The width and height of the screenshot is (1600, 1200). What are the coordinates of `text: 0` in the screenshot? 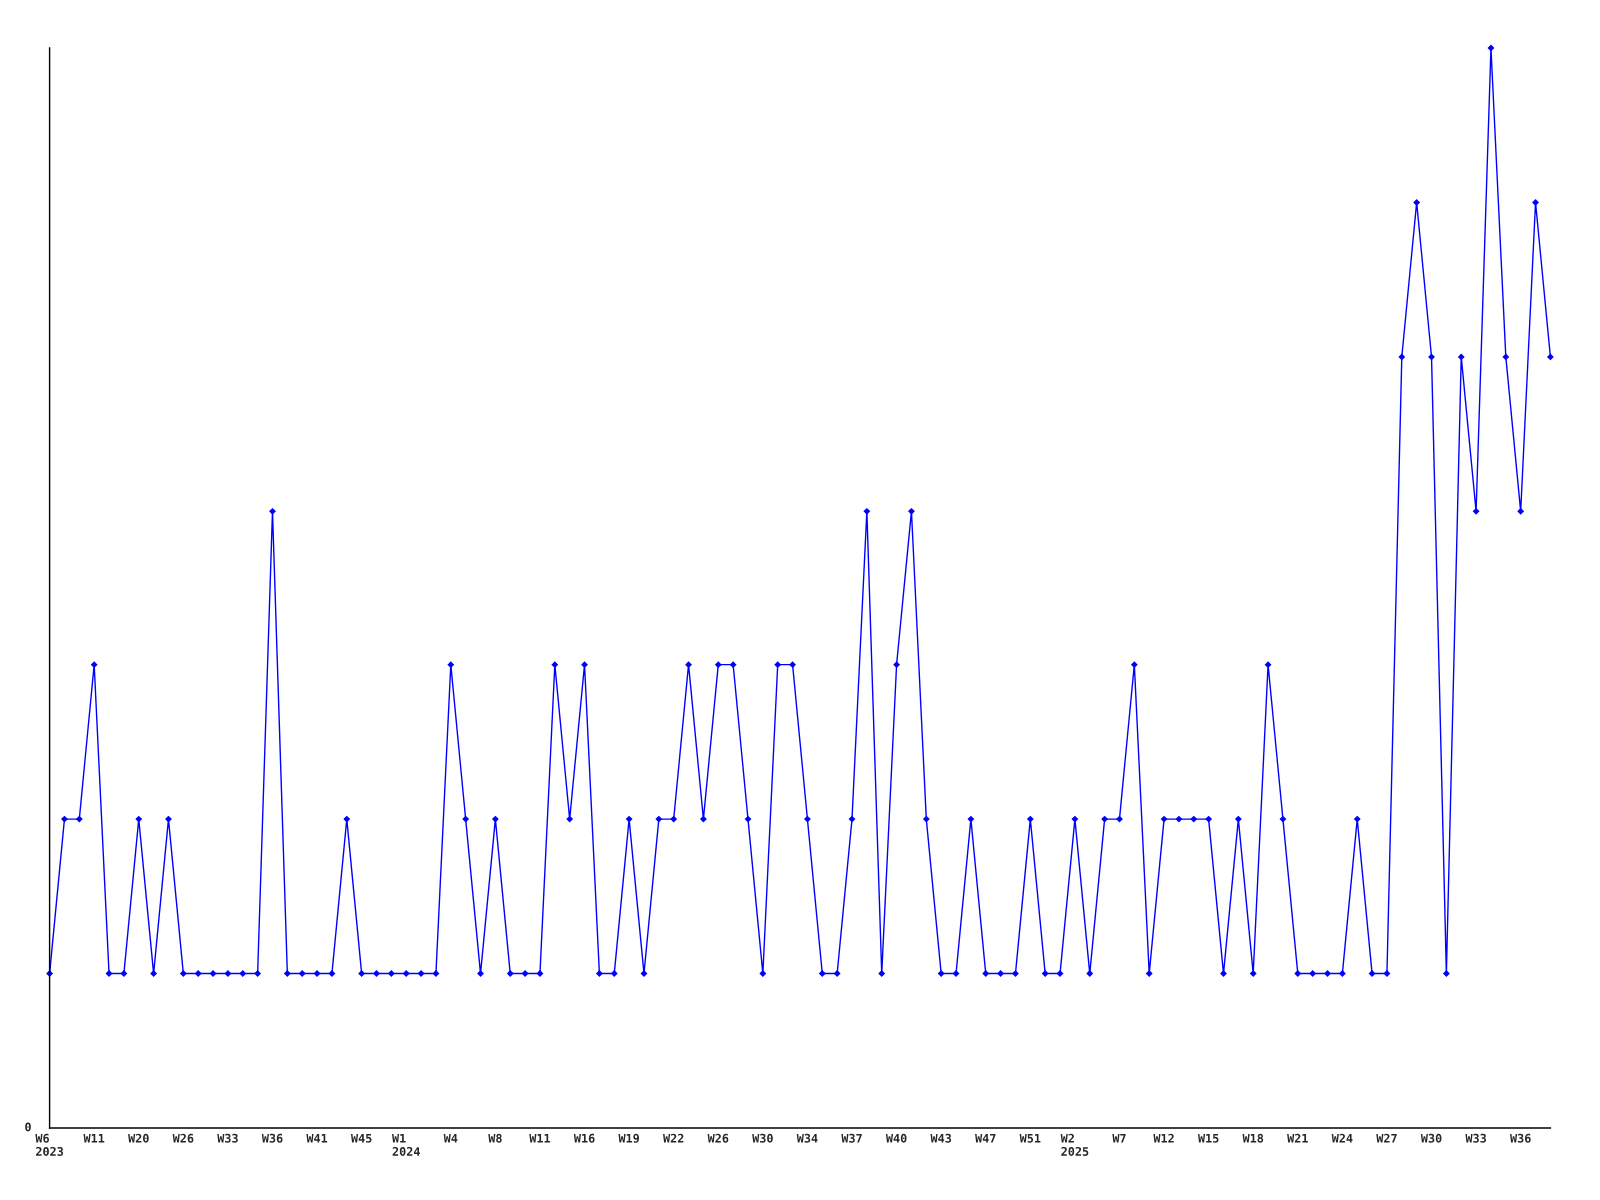 It's located at (28, 1127).